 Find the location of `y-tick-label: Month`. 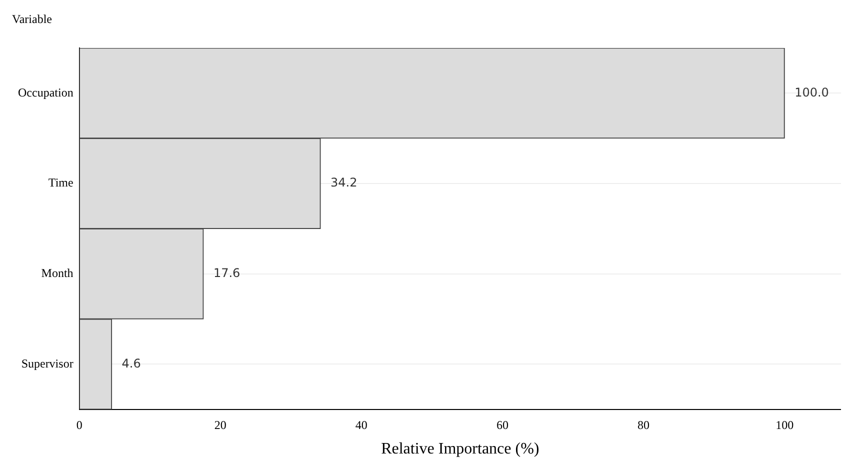

y-tick-label: Month is located at coordinates (57, 273).